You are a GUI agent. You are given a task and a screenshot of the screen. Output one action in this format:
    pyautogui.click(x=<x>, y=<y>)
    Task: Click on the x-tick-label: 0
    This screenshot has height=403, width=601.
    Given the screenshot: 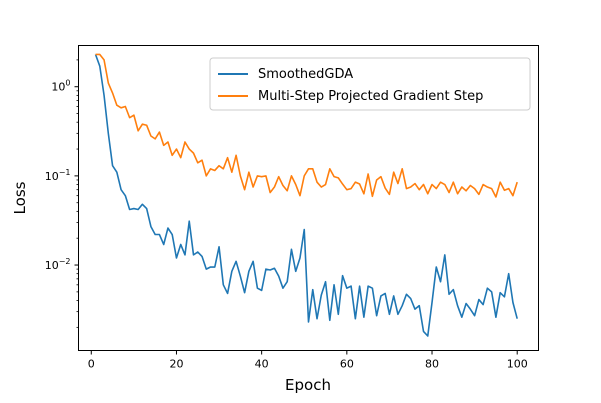 What is the action you would take?
    pyautogui.click(x=91, y=364)
    